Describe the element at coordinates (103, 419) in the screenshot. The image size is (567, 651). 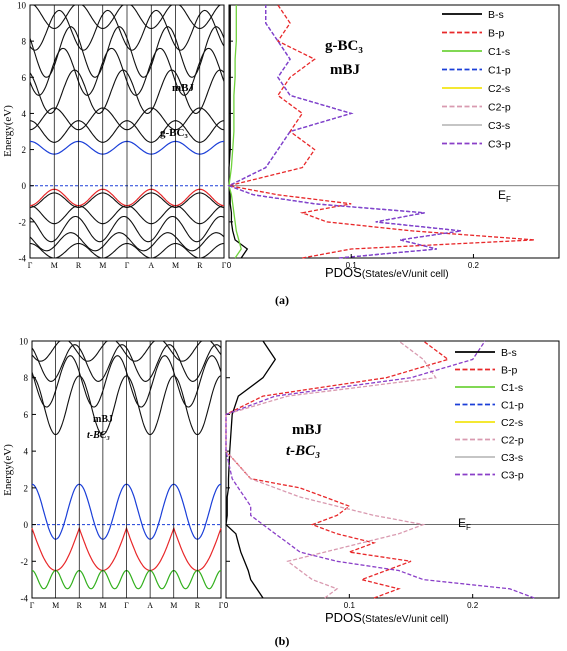
I see `band-method-b: mBJ` at that location.